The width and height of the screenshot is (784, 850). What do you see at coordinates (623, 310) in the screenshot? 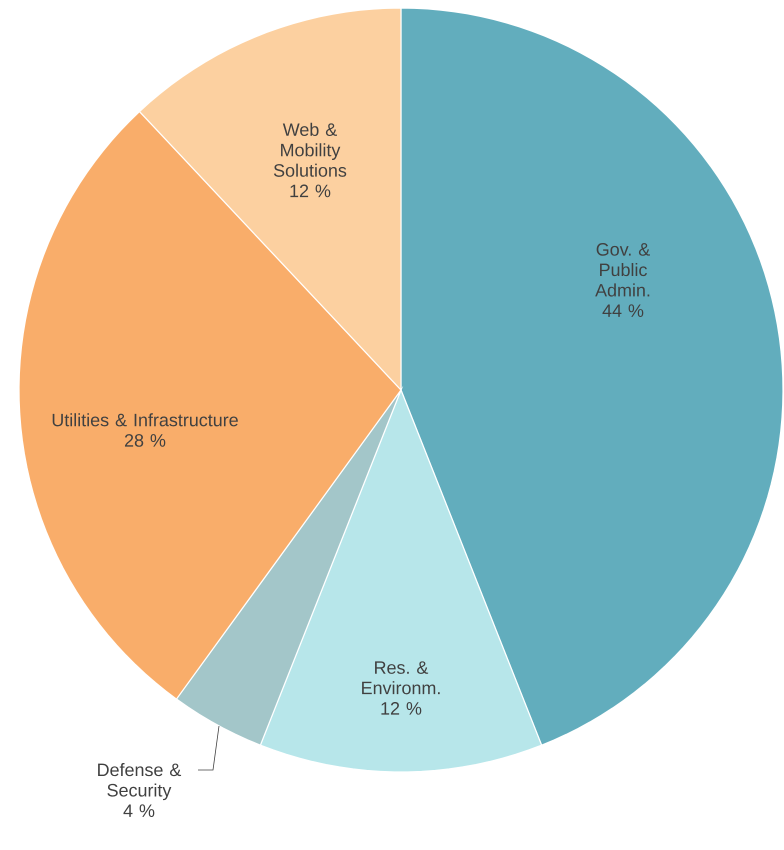
I see `data-label: 44 %` at bounding box center [623, 310].